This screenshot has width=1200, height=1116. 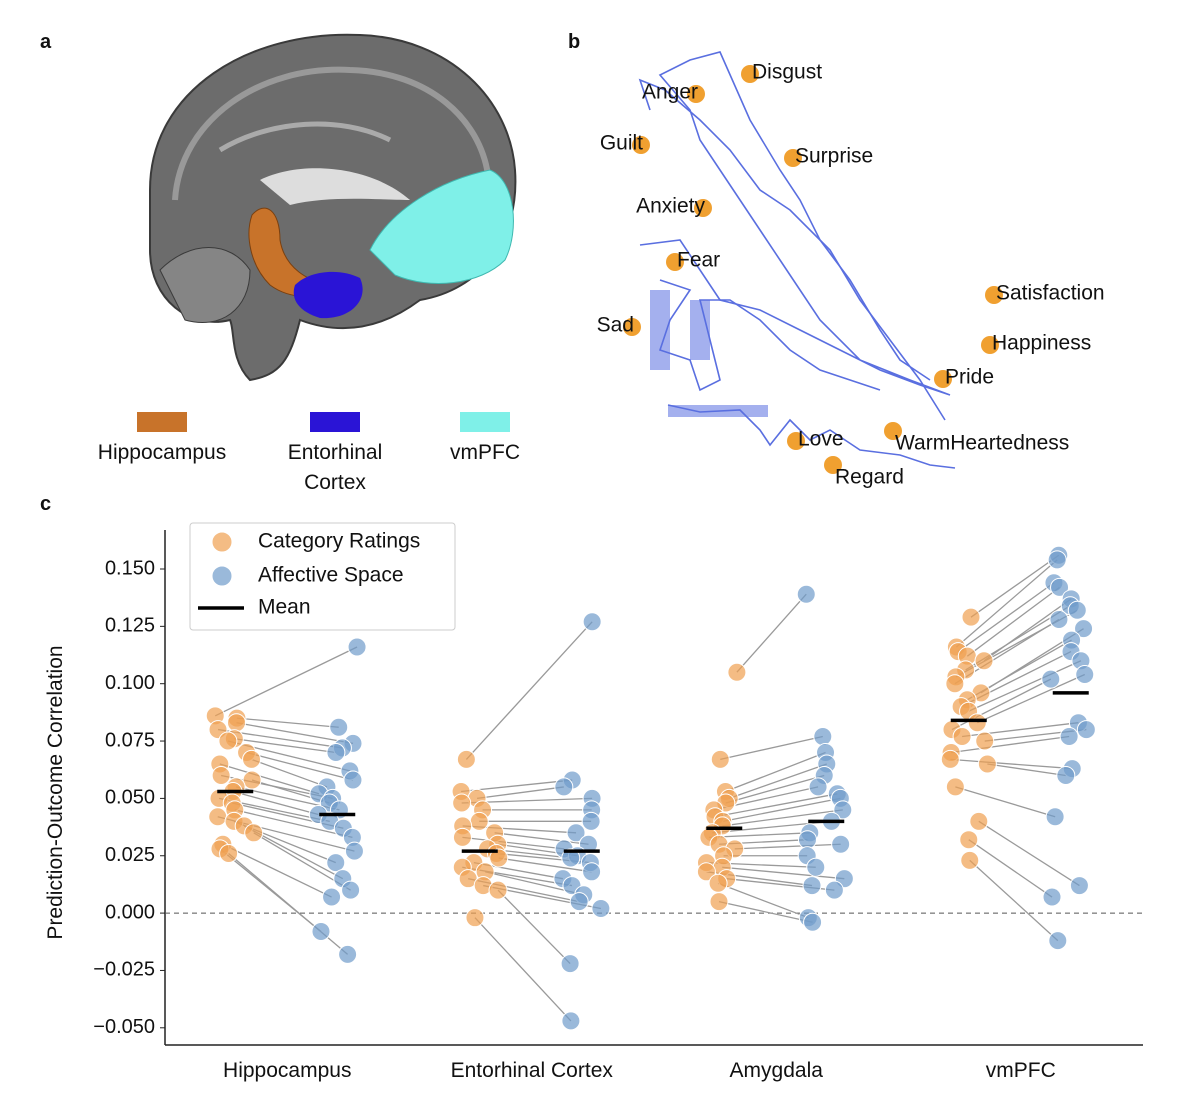 What do you see at coordinates (287, 1070) in the screenshot?
I see `x-tick-label: Hippocampus` at bounding box center [287, 1070].